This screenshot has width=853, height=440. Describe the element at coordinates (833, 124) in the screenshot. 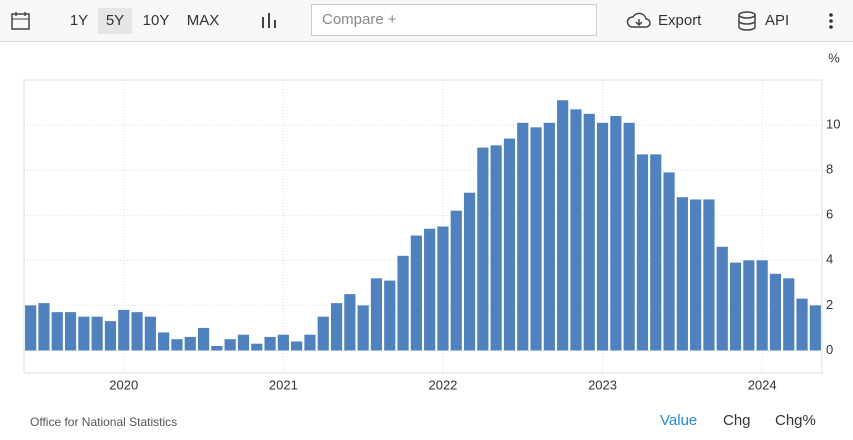

I see `y-tick-label: 10` at that location.